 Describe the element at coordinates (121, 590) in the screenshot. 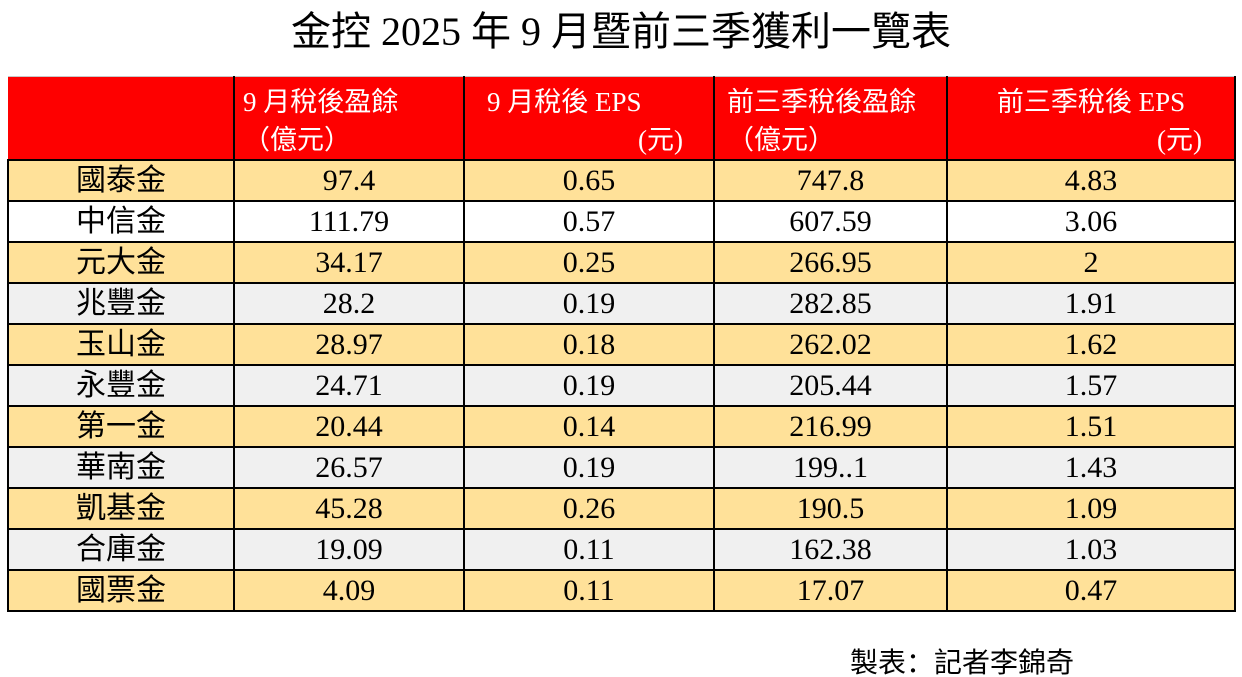

I see `company-name-cell: 國票金` at that location.